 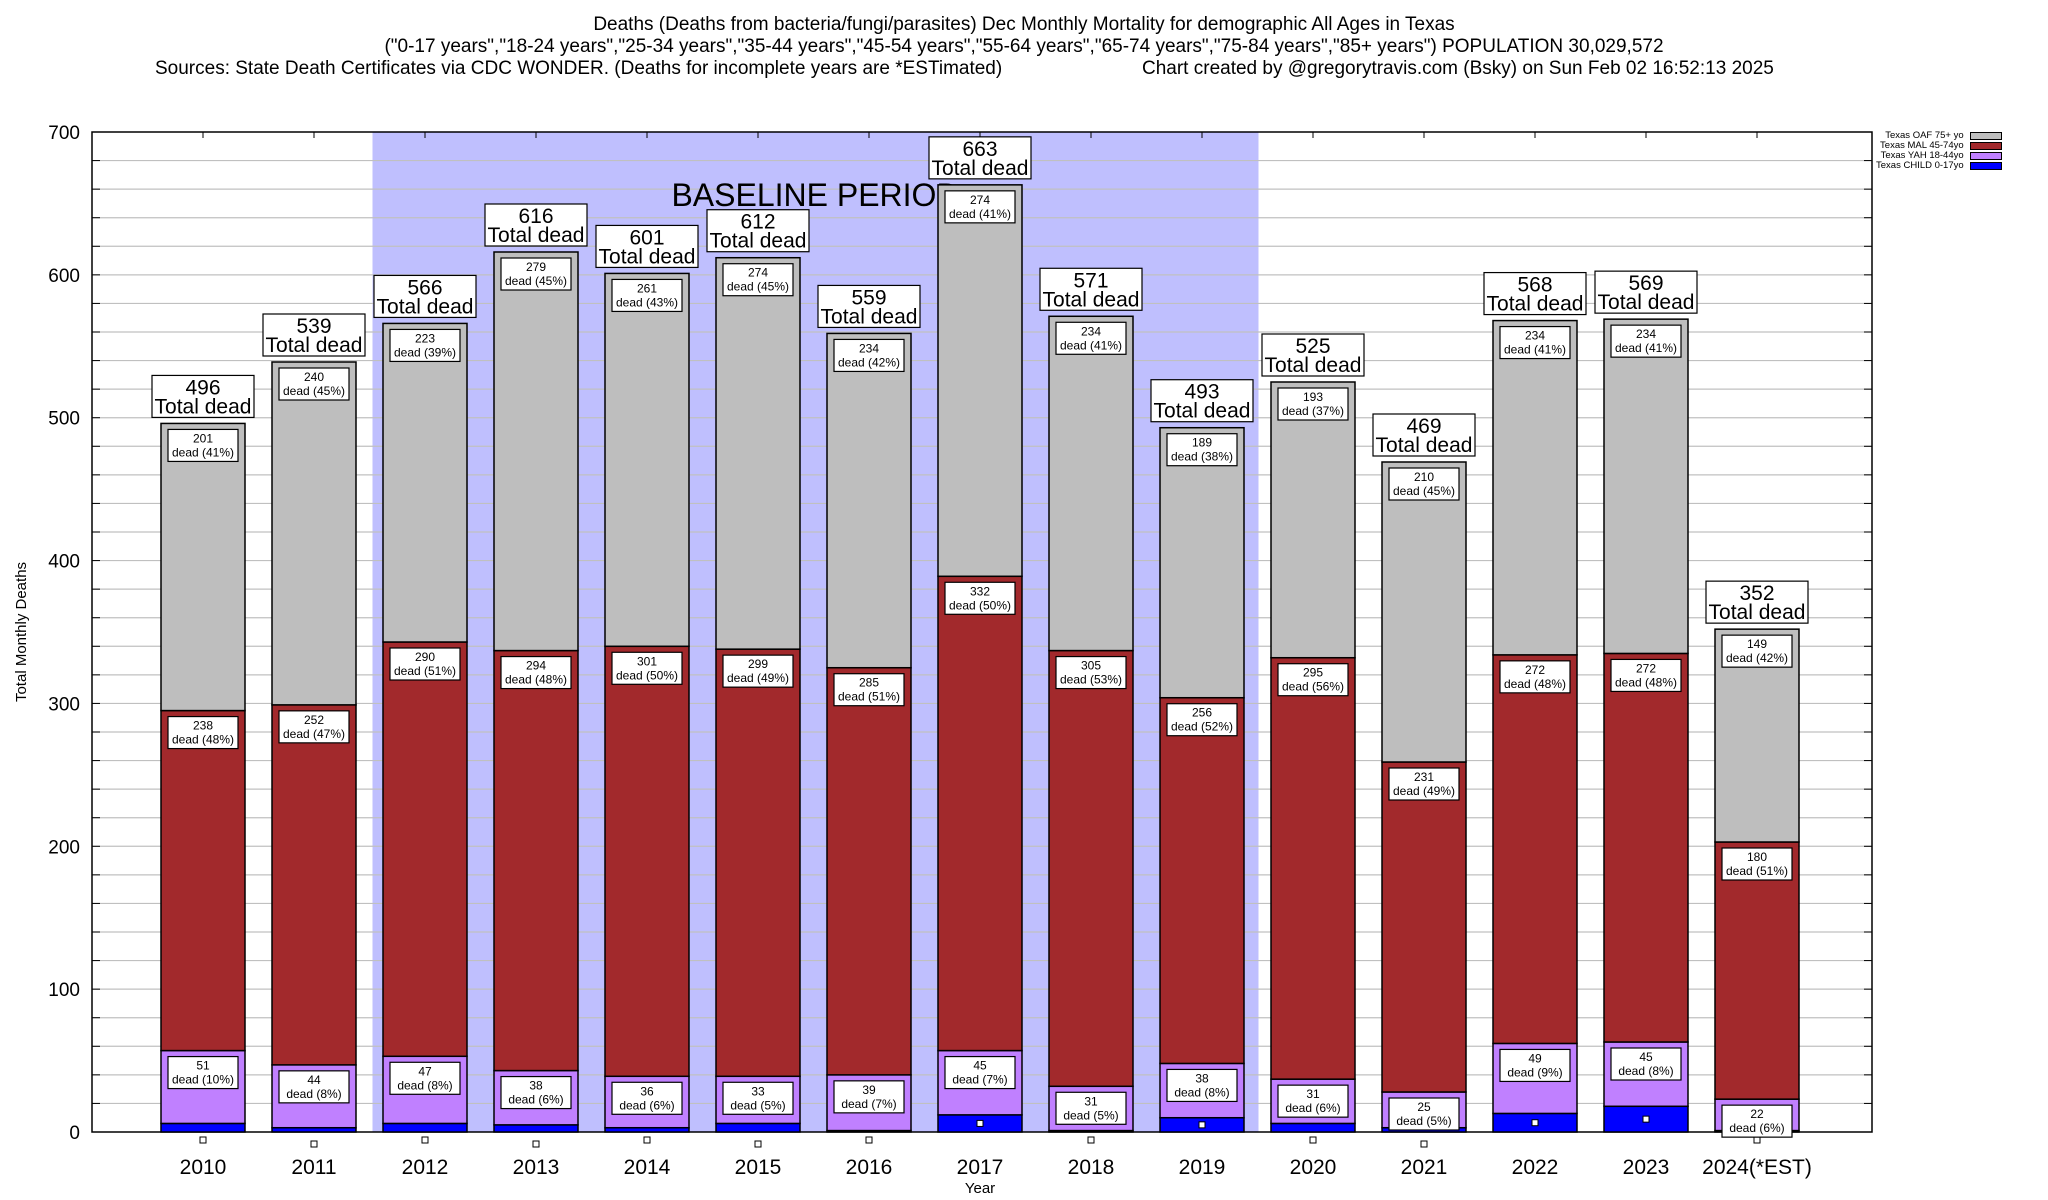 I want to click on x-tick-label: 2023, so click(x=1646, y=1167).